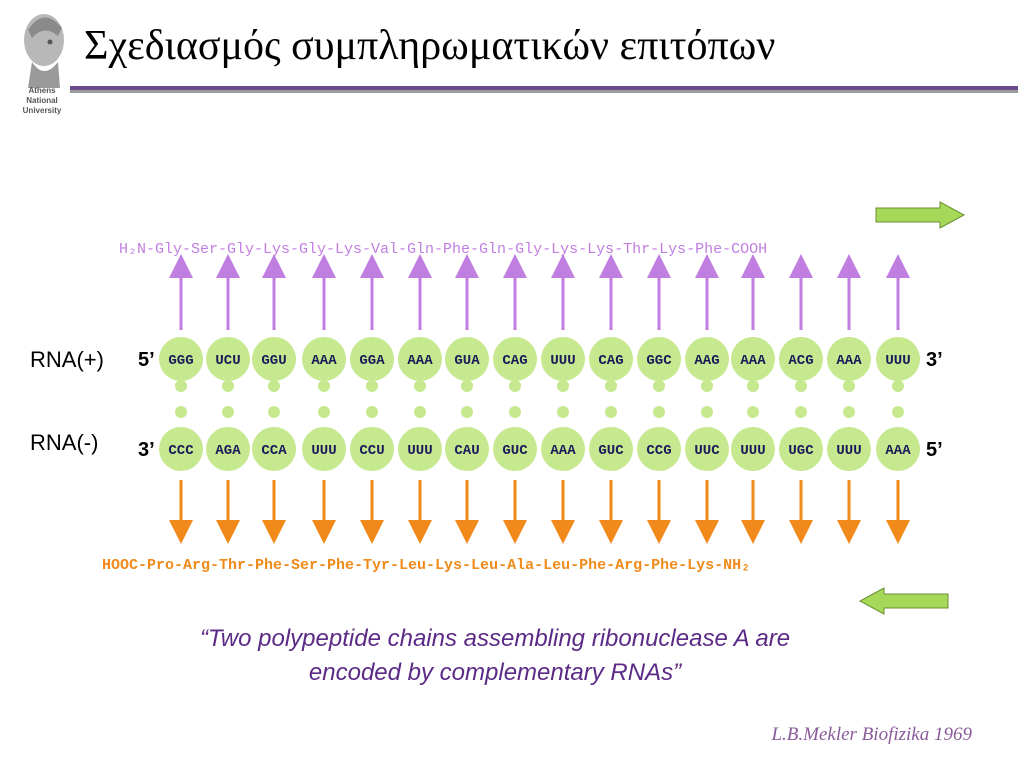 This screenshot has height=768, width=1024. I want to click on codon-bottom: UGC, so click(801, 451).